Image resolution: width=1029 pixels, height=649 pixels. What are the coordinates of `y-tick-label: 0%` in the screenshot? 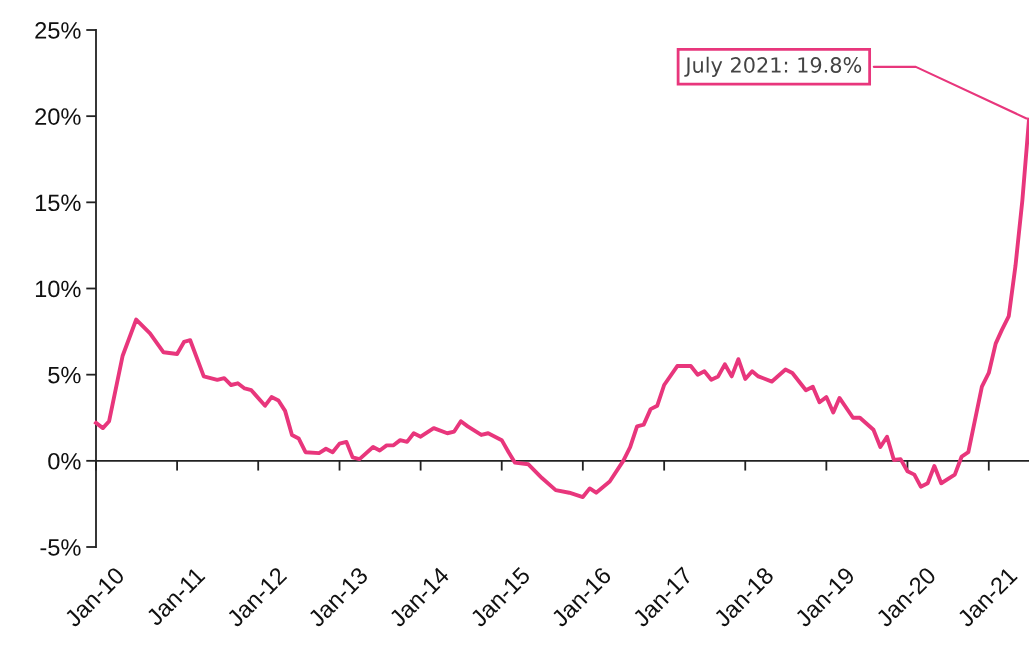 It's located at (64, 461).